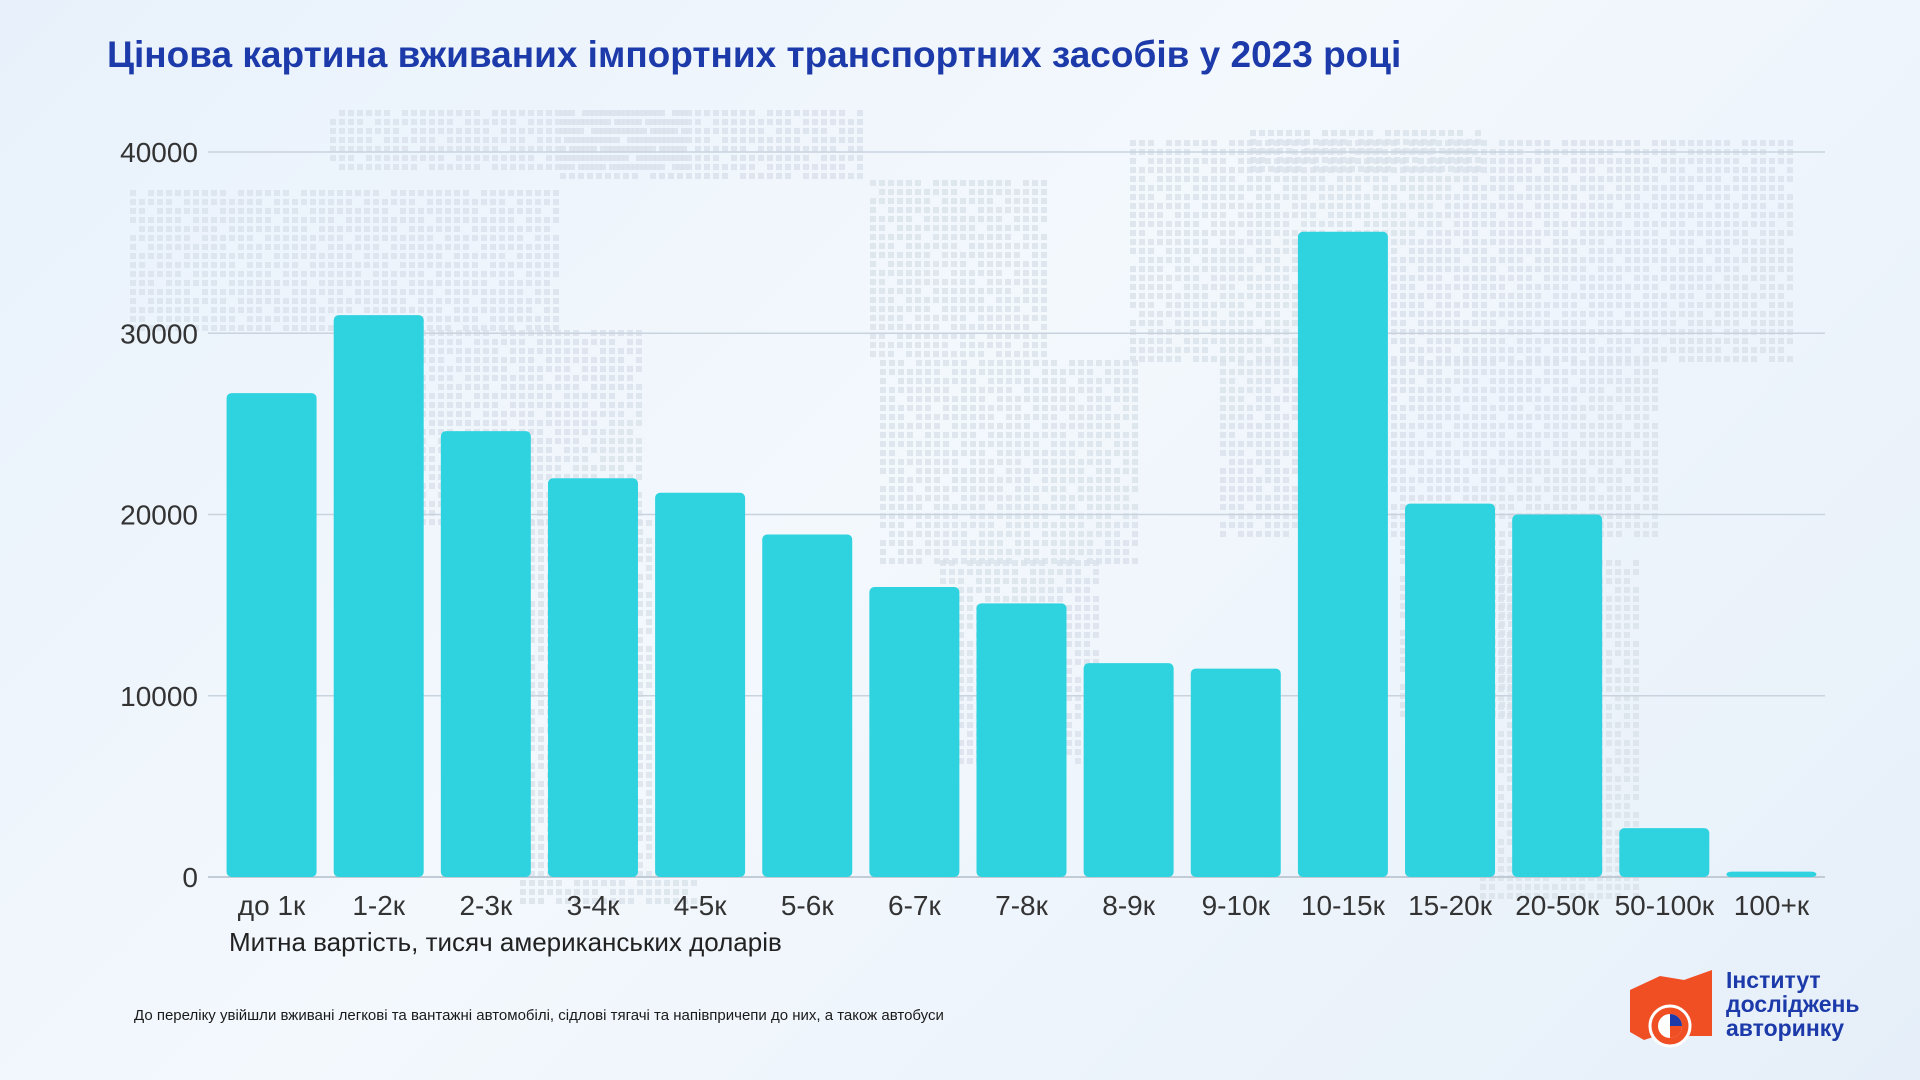 The image size is (1920, 1080). Describe the element at coordinates (1785, 1028) in the screenshot. I see `logo-line-3: авторинку` at that location.